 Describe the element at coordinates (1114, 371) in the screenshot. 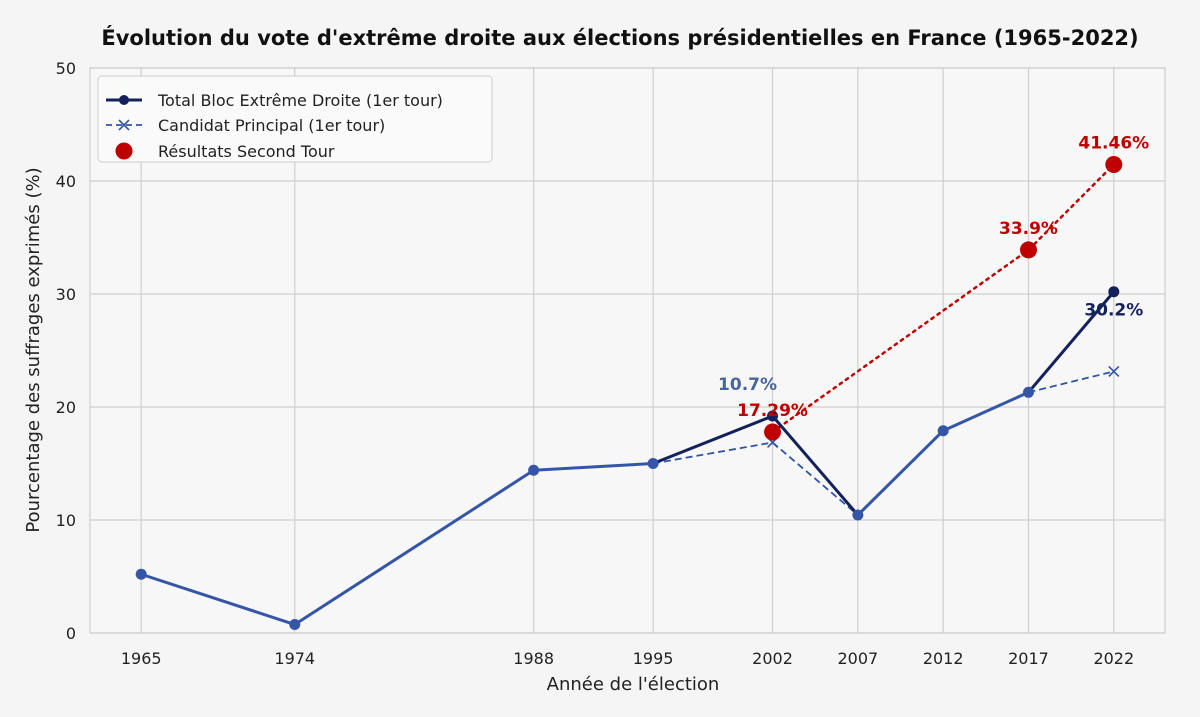

I see `candidat-point` at that location.